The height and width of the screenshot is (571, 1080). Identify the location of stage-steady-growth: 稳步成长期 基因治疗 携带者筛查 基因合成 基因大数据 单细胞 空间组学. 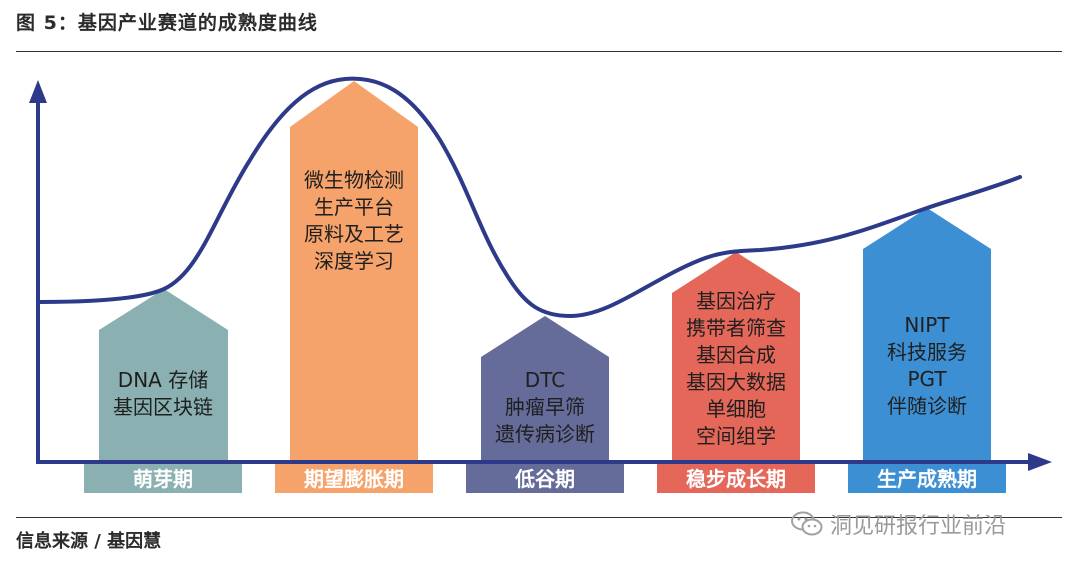
(736, 372).